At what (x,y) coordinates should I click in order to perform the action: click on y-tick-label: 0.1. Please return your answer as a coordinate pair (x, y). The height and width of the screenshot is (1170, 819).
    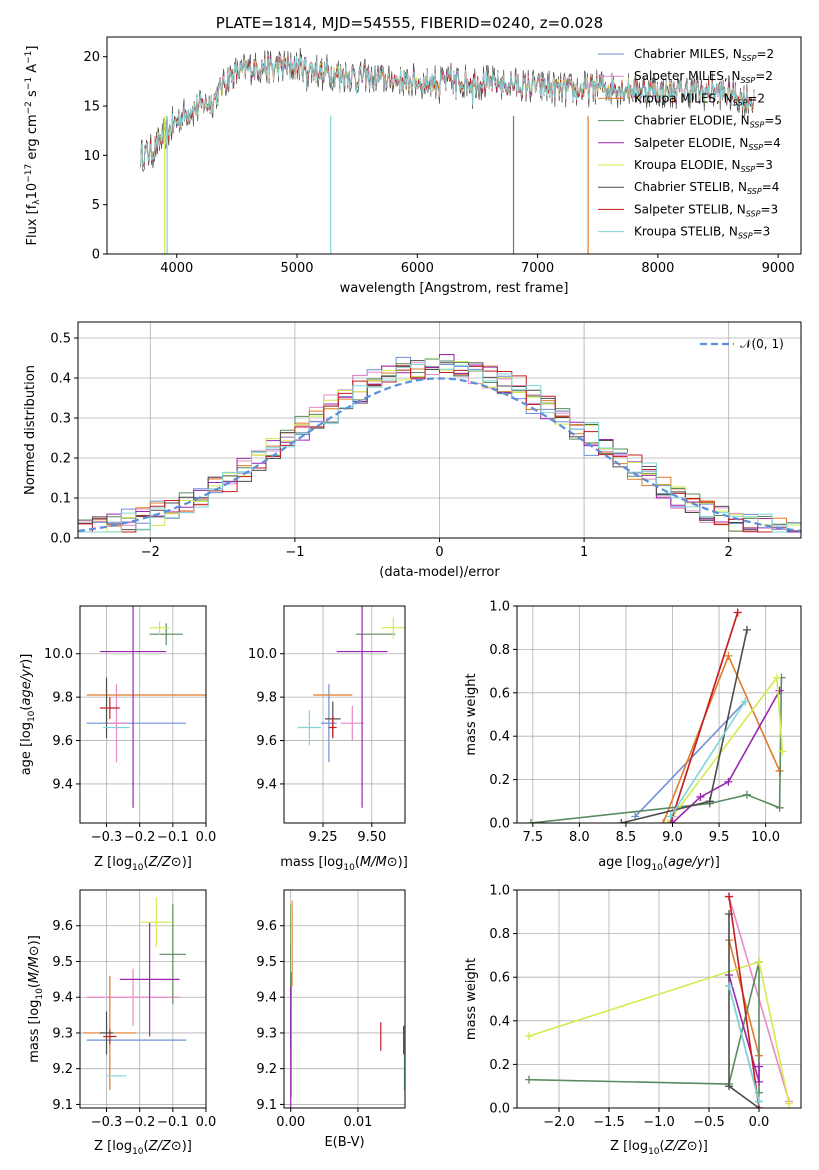
    Looking at the image, I should click on (60, 499).